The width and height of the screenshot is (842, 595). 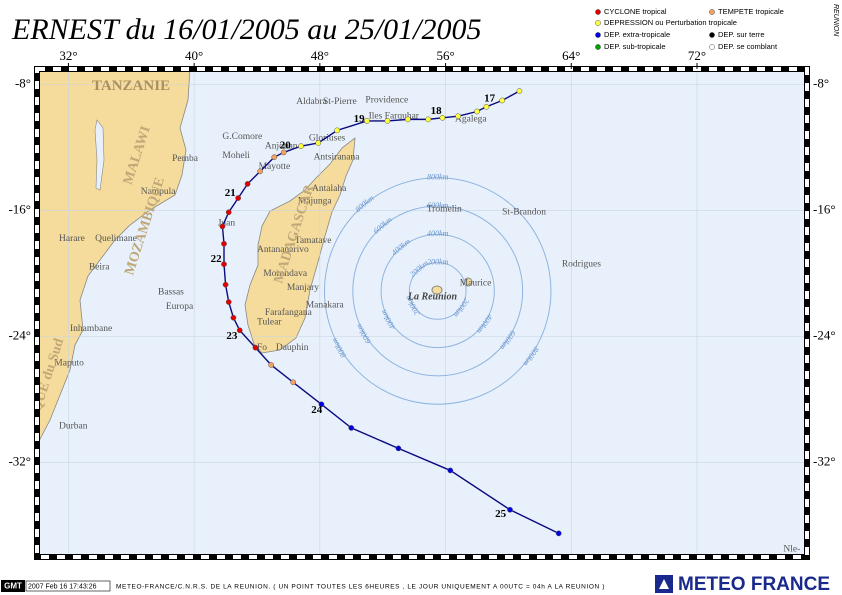 I want to click on ring-label: 600km, so click(x=438, y=205).